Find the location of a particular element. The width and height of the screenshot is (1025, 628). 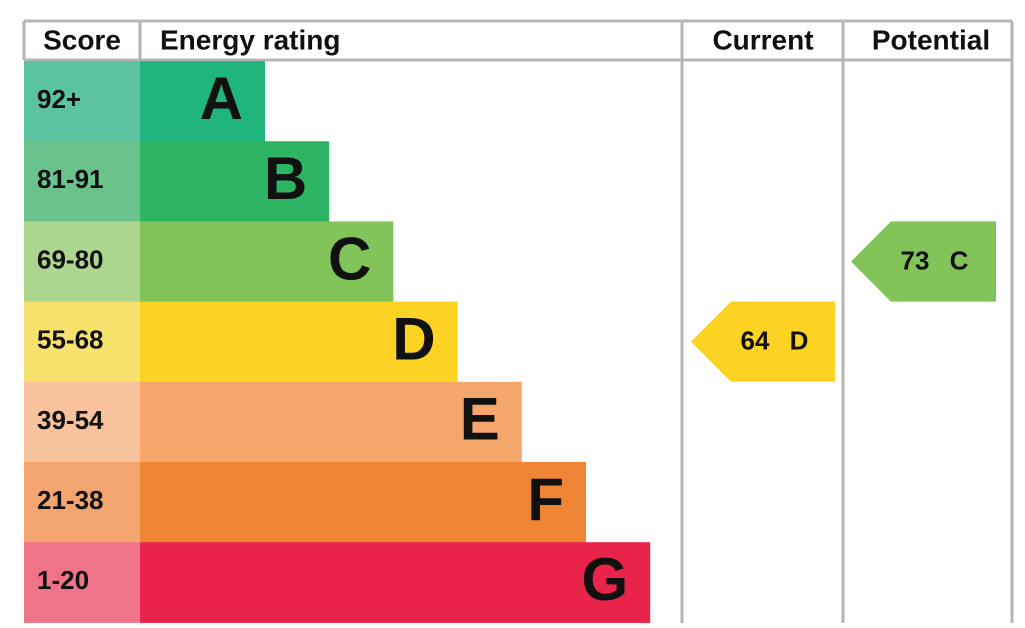

rating-letter: D is located at coordinates (413, 339).